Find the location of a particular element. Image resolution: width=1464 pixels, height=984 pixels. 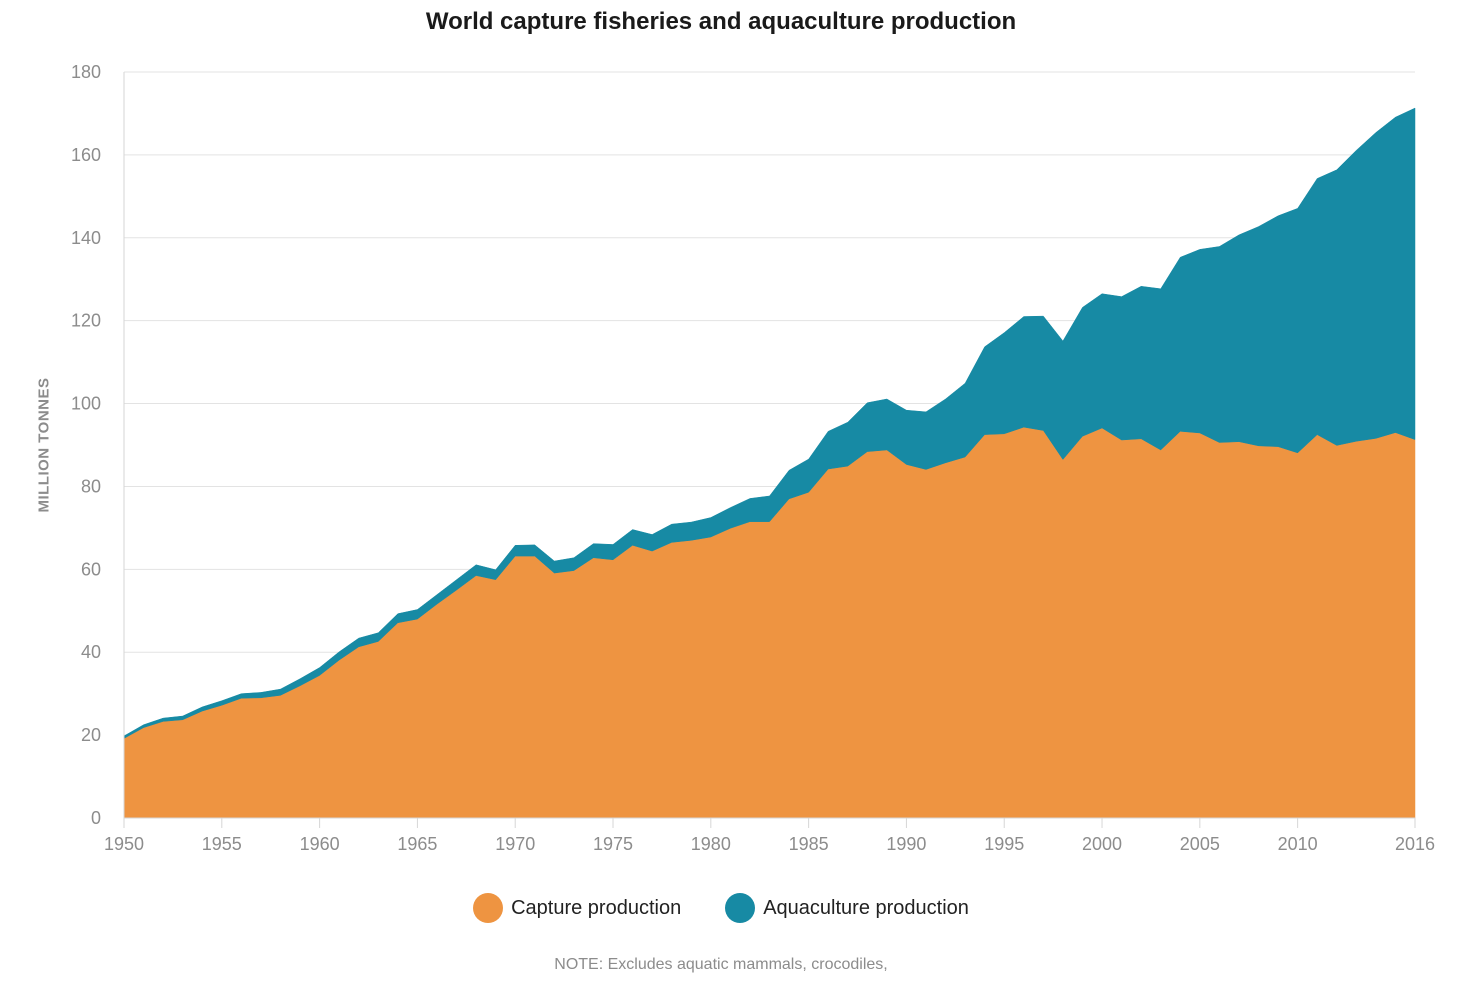

x-tick-2016: 2016 is located at coordinates (1415, 844).